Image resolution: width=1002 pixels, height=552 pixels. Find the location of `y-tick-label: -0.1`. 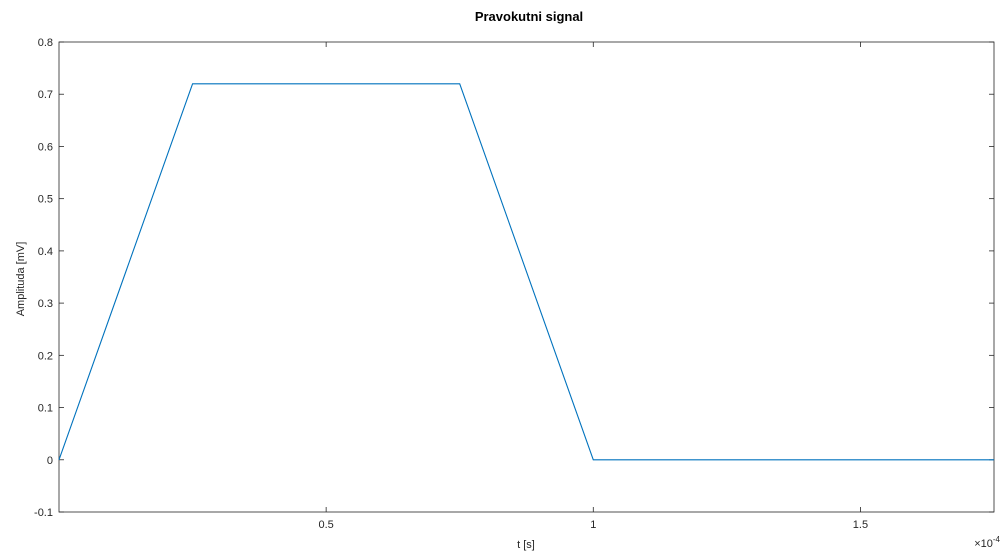

y-tick-label: -0.1 is located at coordinates (43, 513).